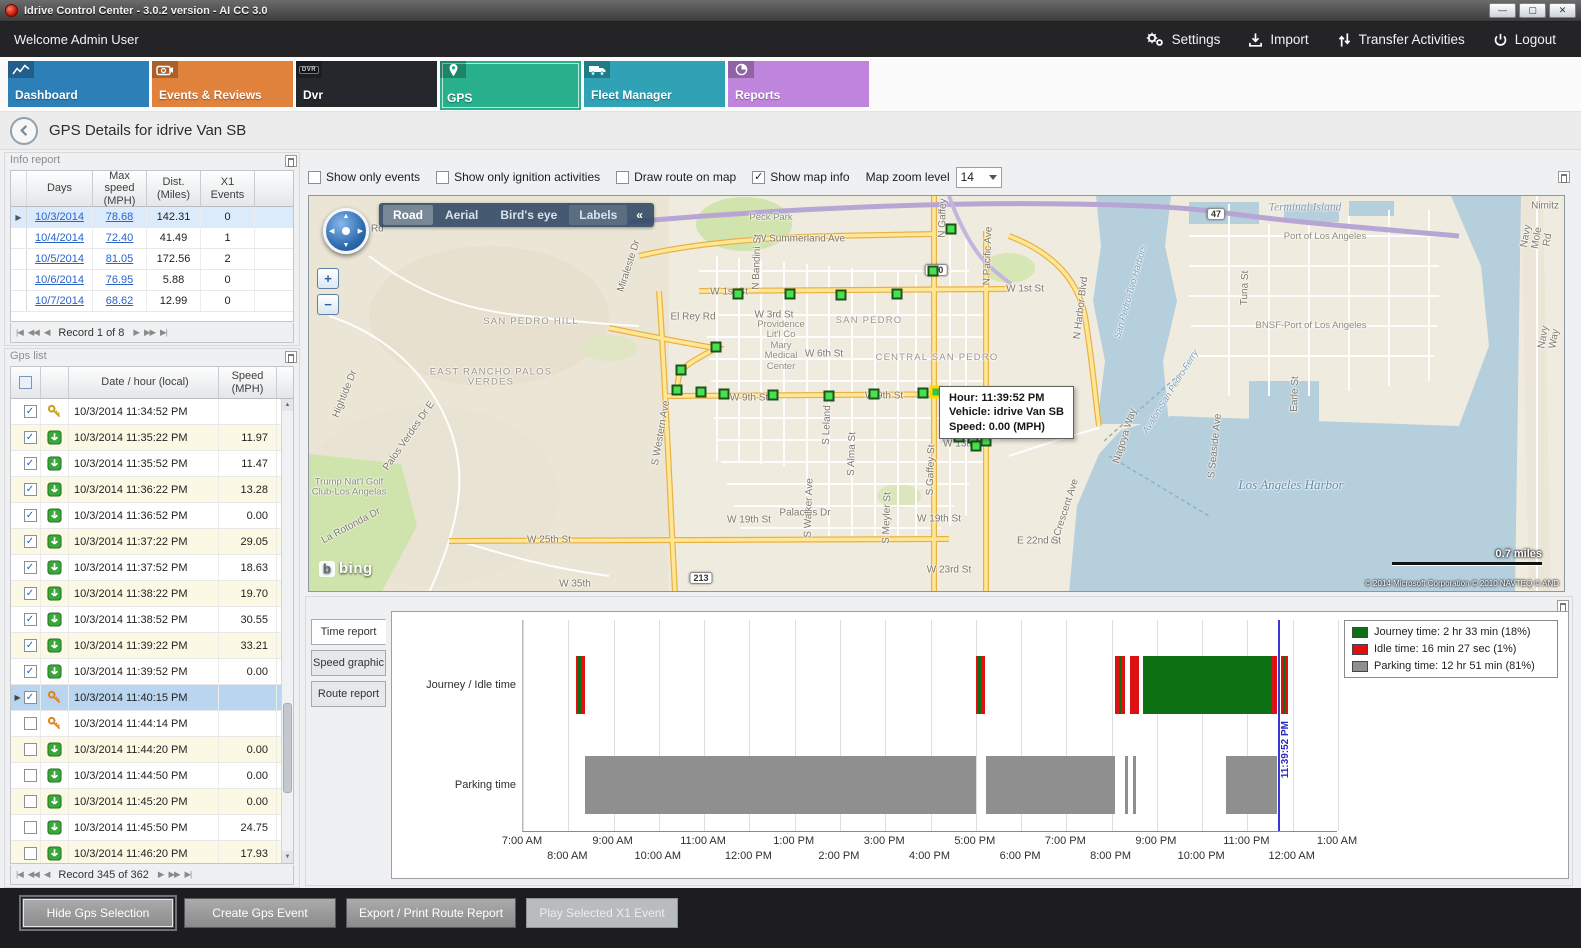  What do you see at coordinates (332, 231) in the screenshot?
I see `pan-left-icon: ◀` at bounding box center [332, 231].